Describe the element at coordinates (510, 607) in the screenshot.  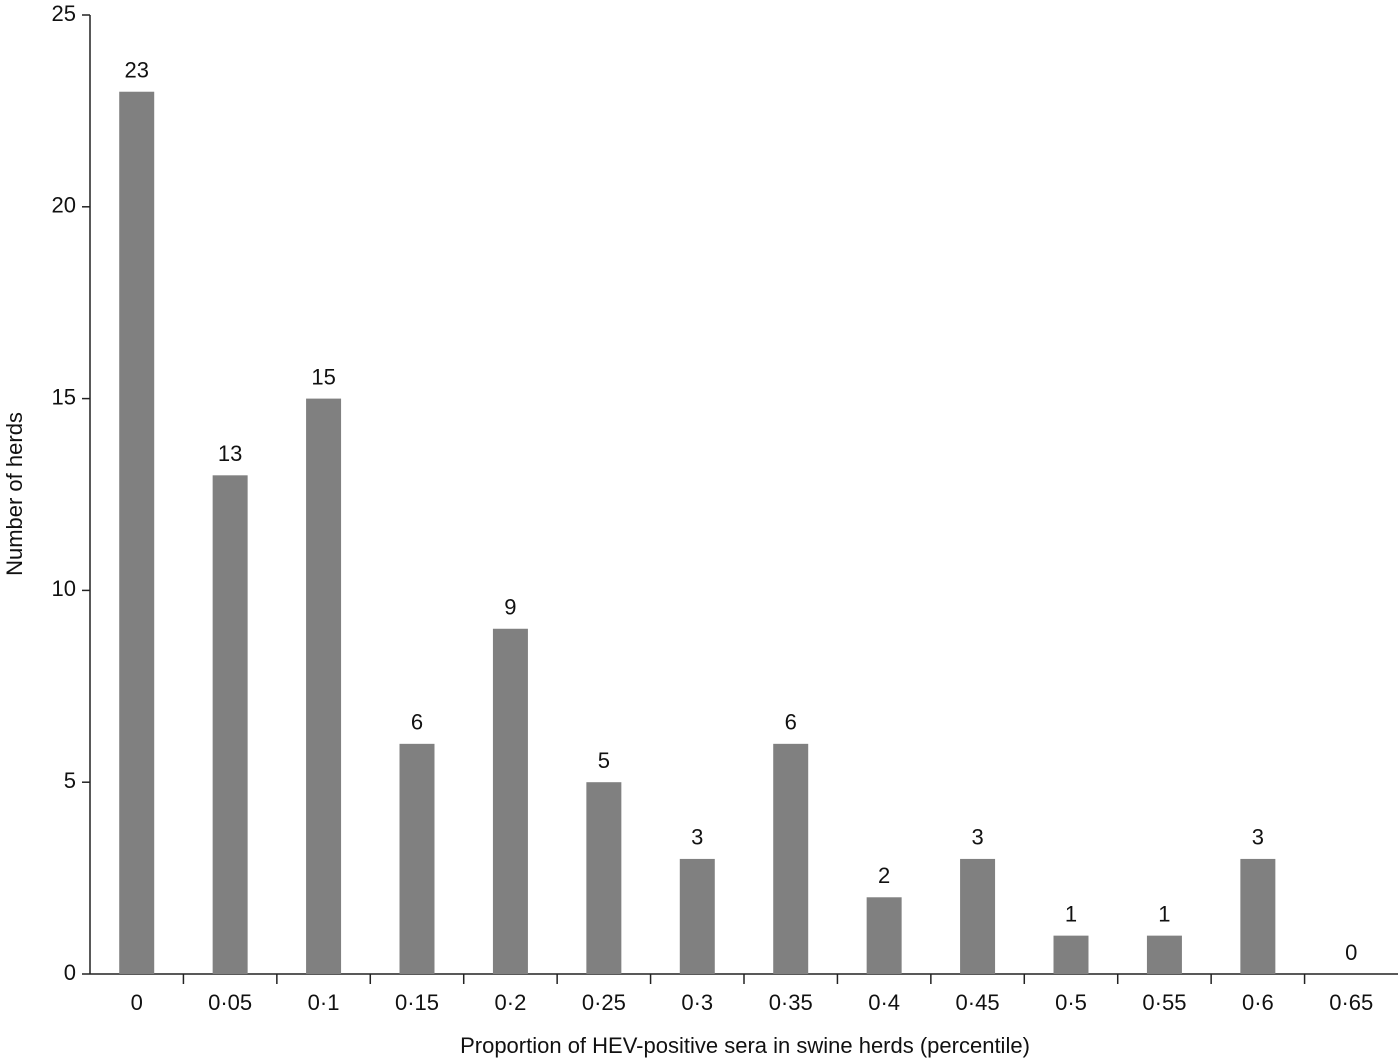
I see `data-label: 9` at that location.